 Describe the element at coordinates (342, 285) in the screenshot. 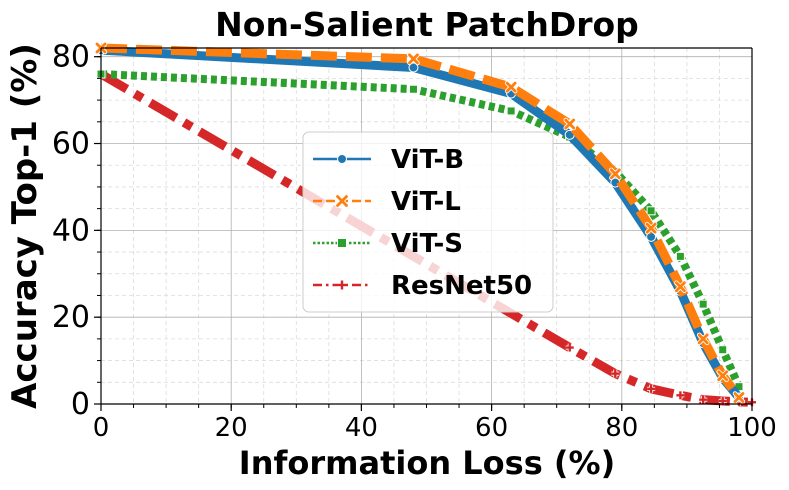

I see `legend-marker-resnet50` at that location.